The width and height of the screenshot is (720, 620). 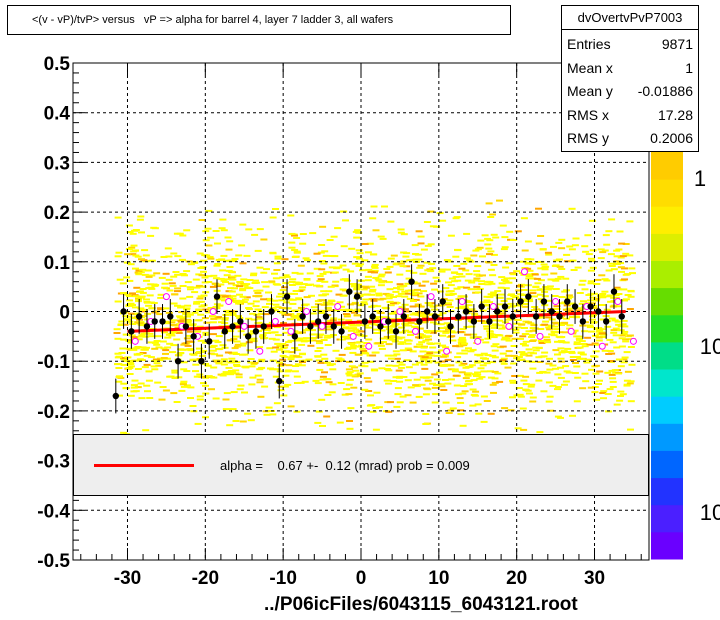 I want to click on y-tick-label: -0.2, so click(x=53, y=412).